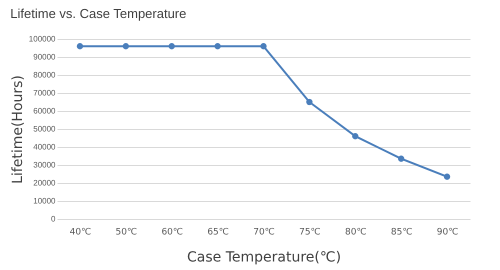 The width and height of the screenshot is (500, 270). What do you see at coordinates (44, 165) in the screenshot?
I see `y-tick-label: 30000` at bounding box center [44, 165].